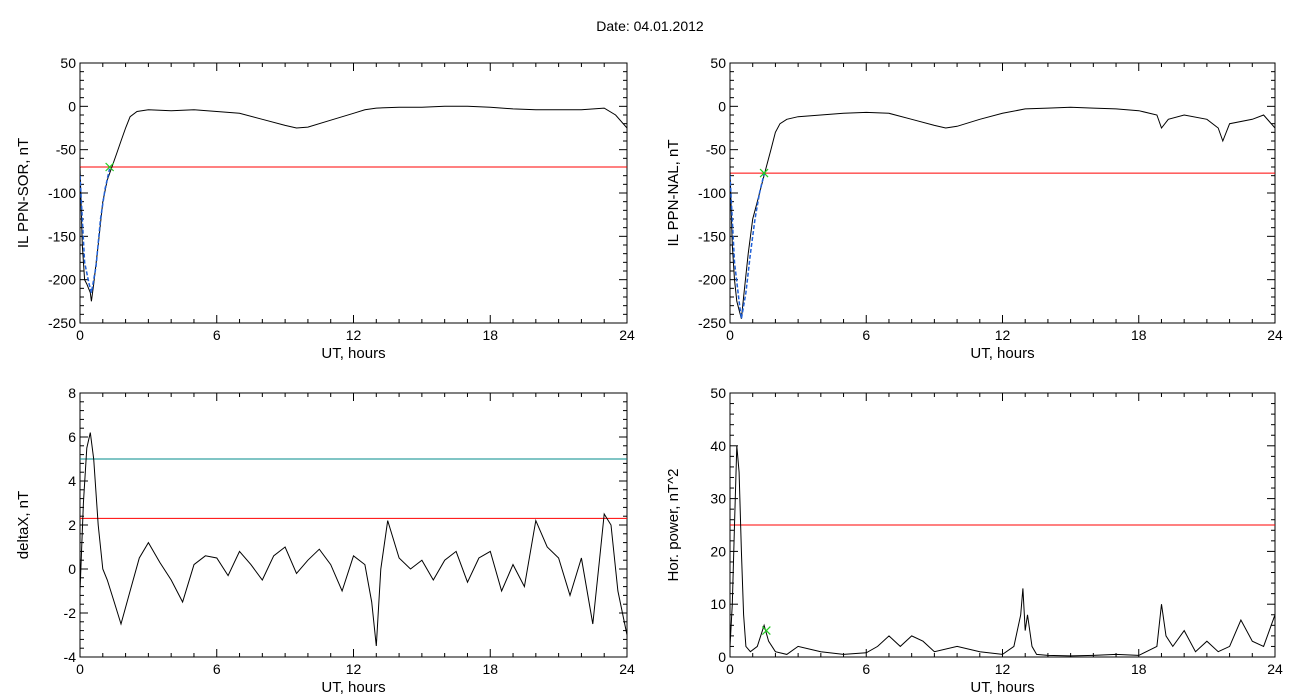  Describe the element at coordinates (72, 437) in the screenshot. I see `y-tick-label: 6` at that location.